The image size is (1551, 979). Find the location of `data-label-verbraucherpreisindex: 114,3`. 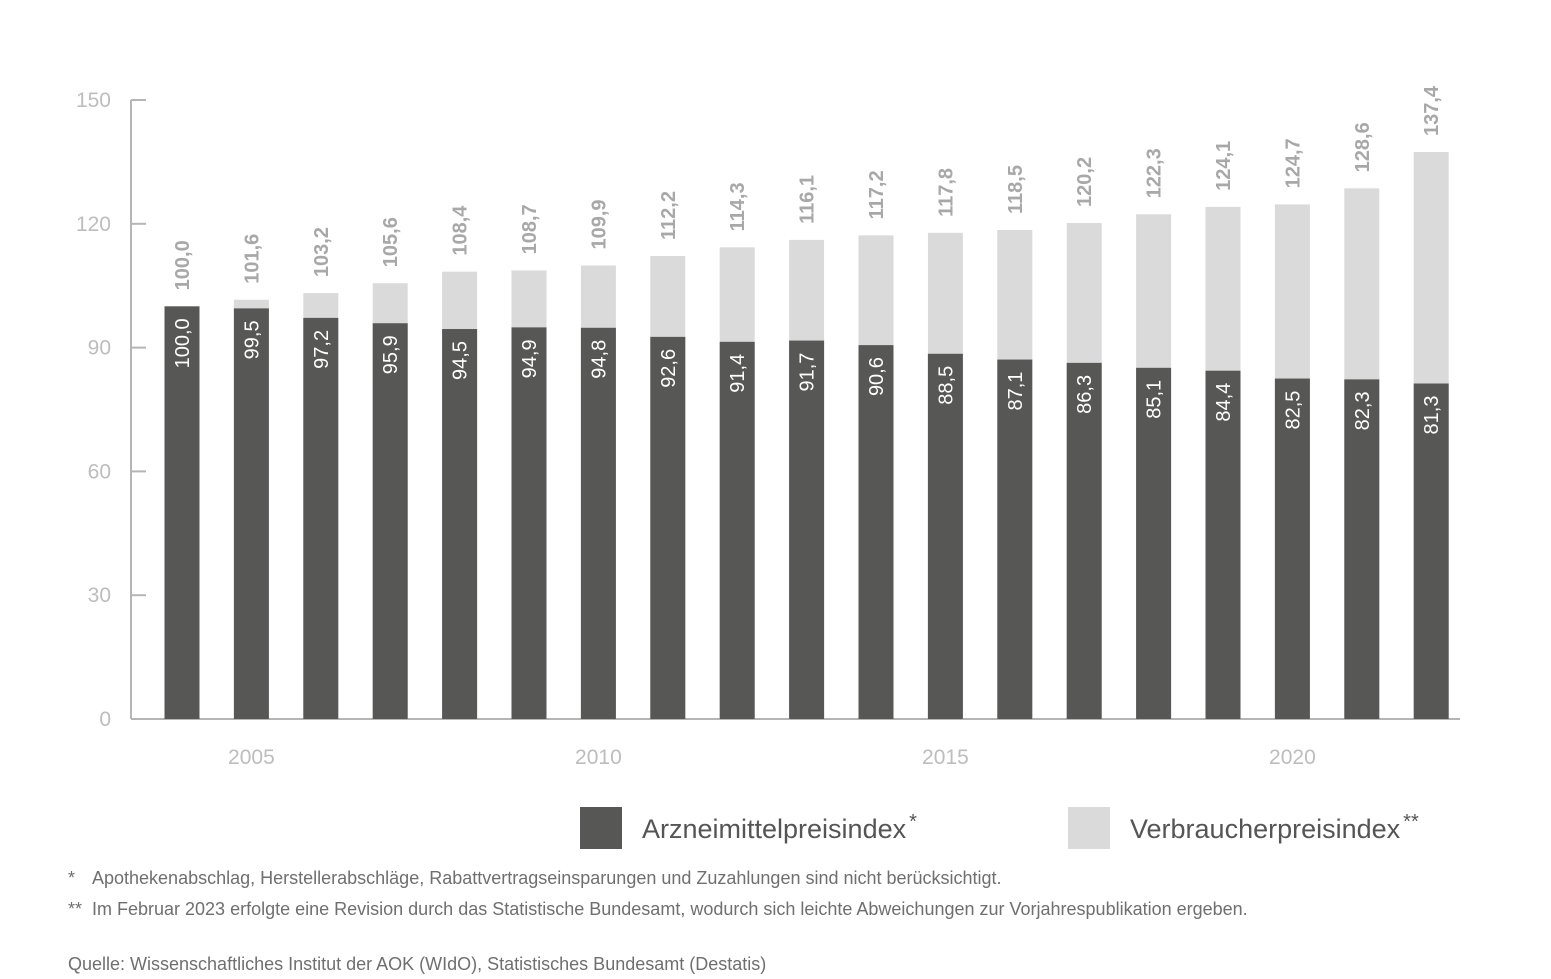

data-label-verbraucherpreisindex: 114,3 is located at coordinates (738, 206).